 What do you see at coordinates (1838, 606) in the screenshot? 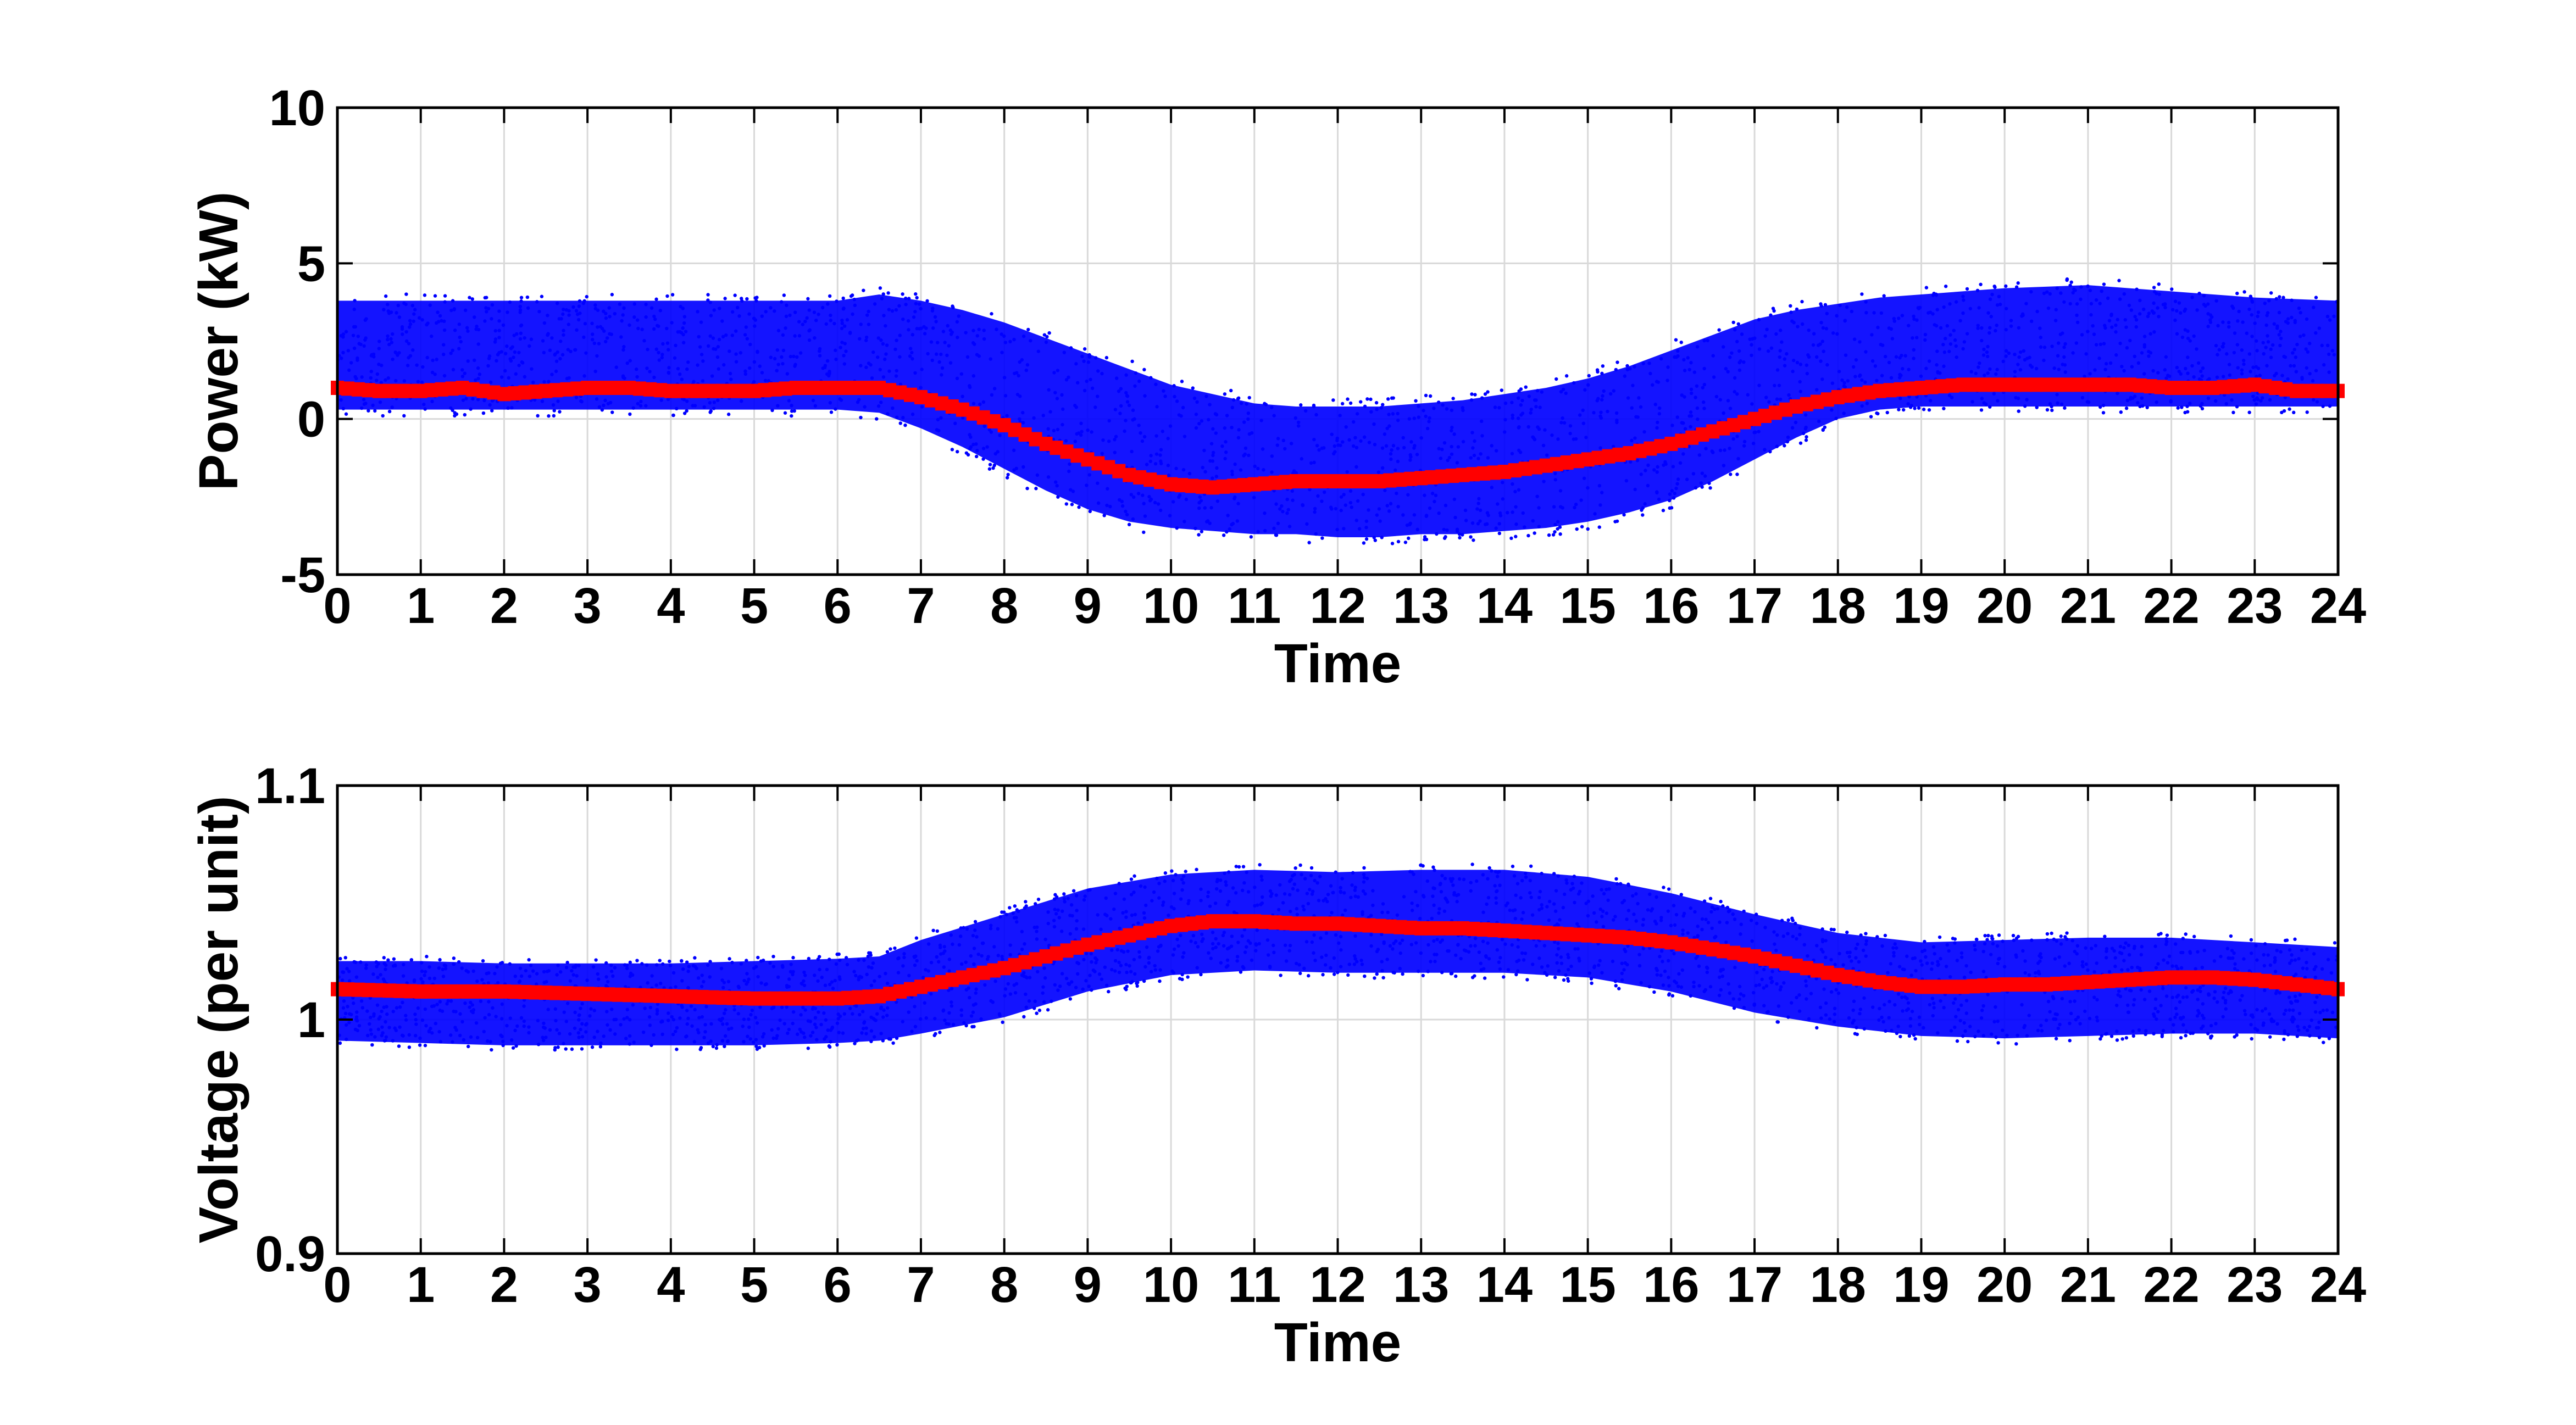
I see `power-x-tick-label: 18` at bounding box center [1838, 606].